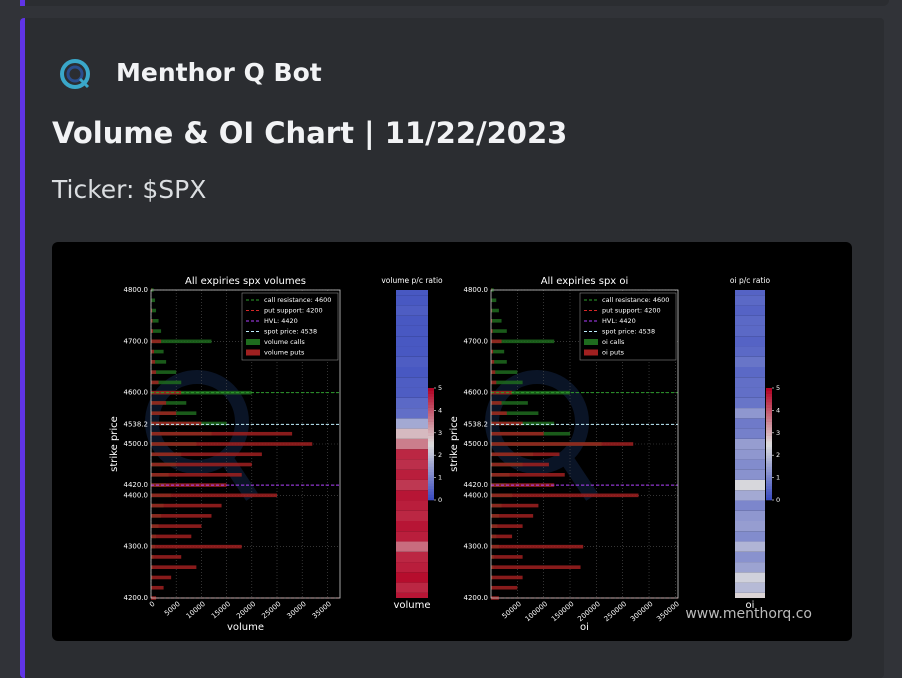 This screenshot has height=678, width=902. I want to click on x-tick-label: 250000, so click(616, 611).